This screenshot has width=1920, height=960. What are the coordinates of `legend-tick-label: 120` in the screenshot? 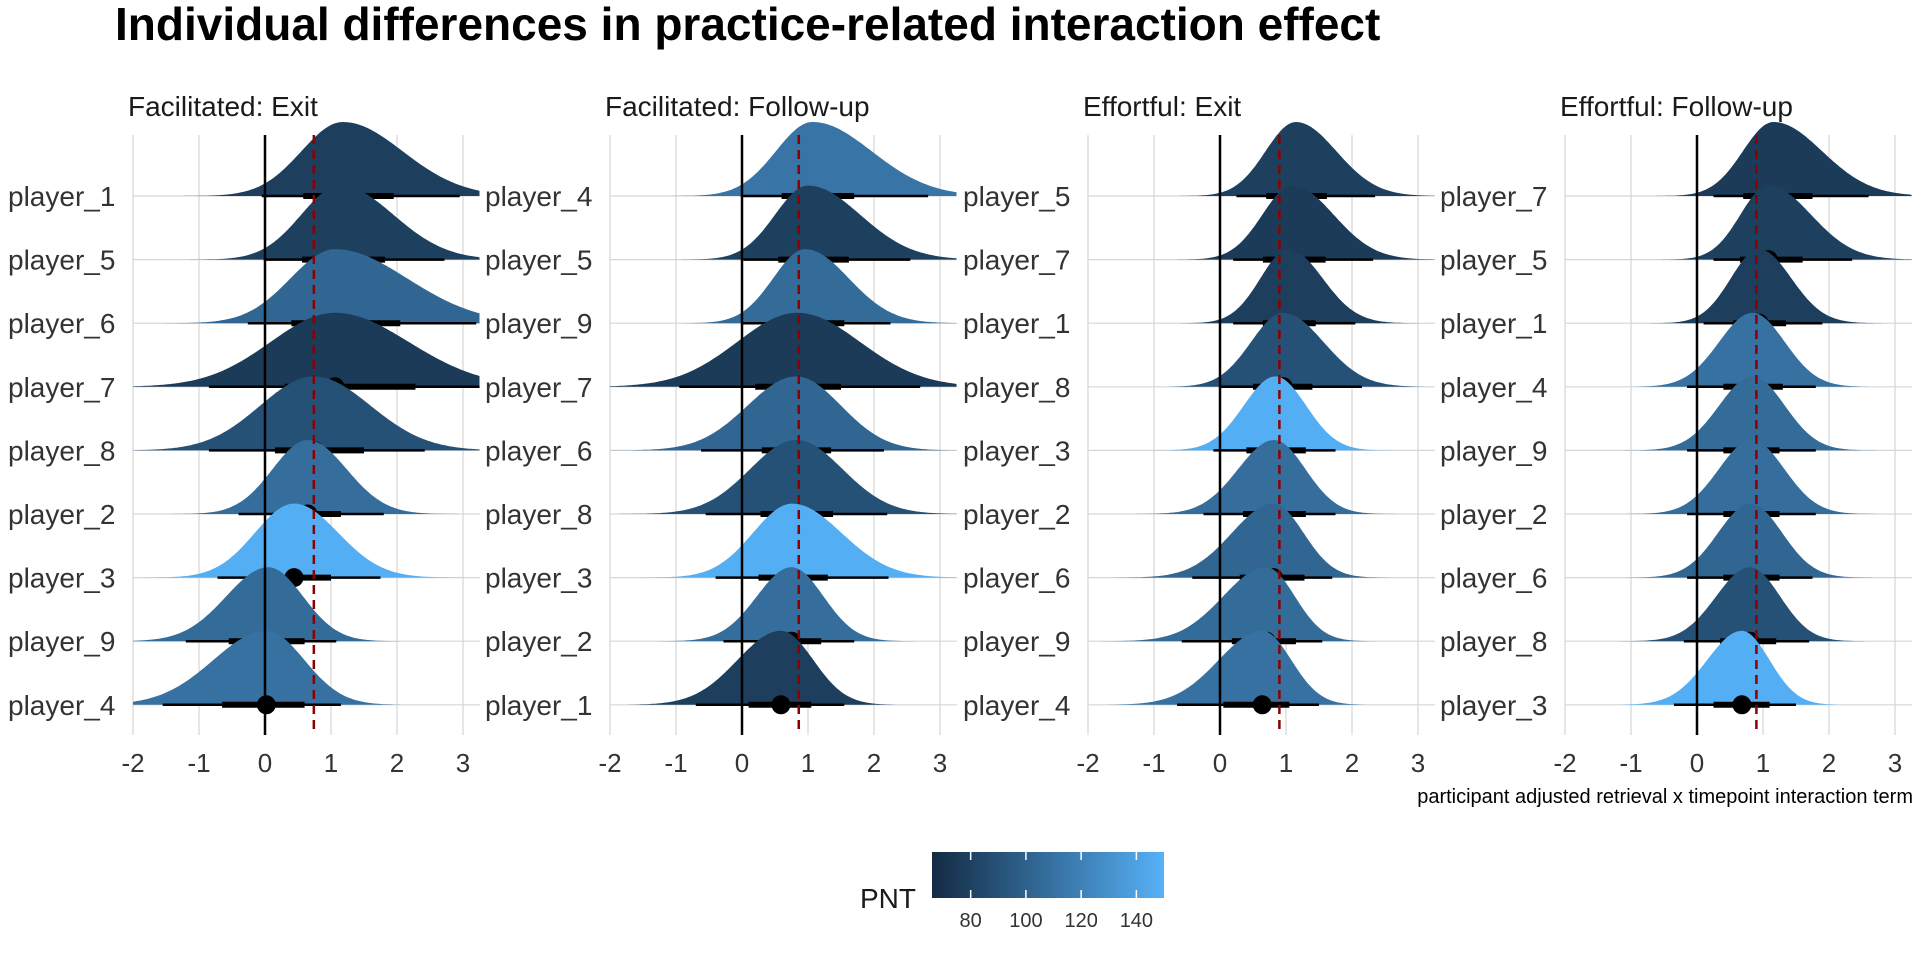 It's located at (1080, 921).